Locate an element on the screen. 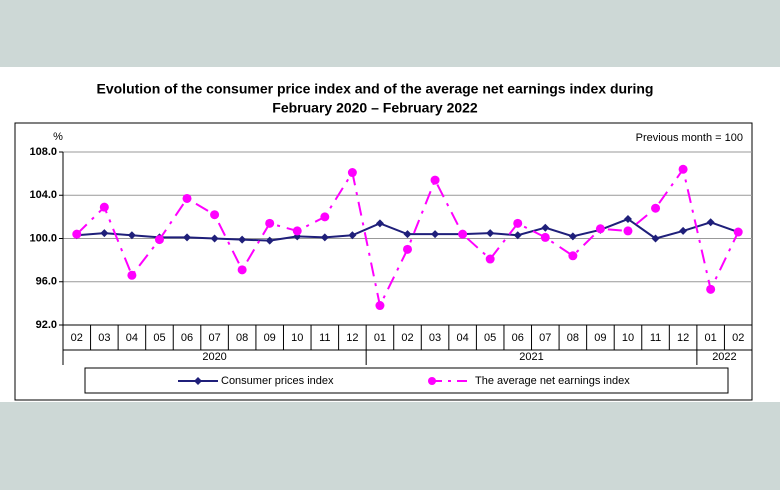 The width and height of the screenshot is (780, 490). note: Previous month = 100 is located at coordinates (689, 138).